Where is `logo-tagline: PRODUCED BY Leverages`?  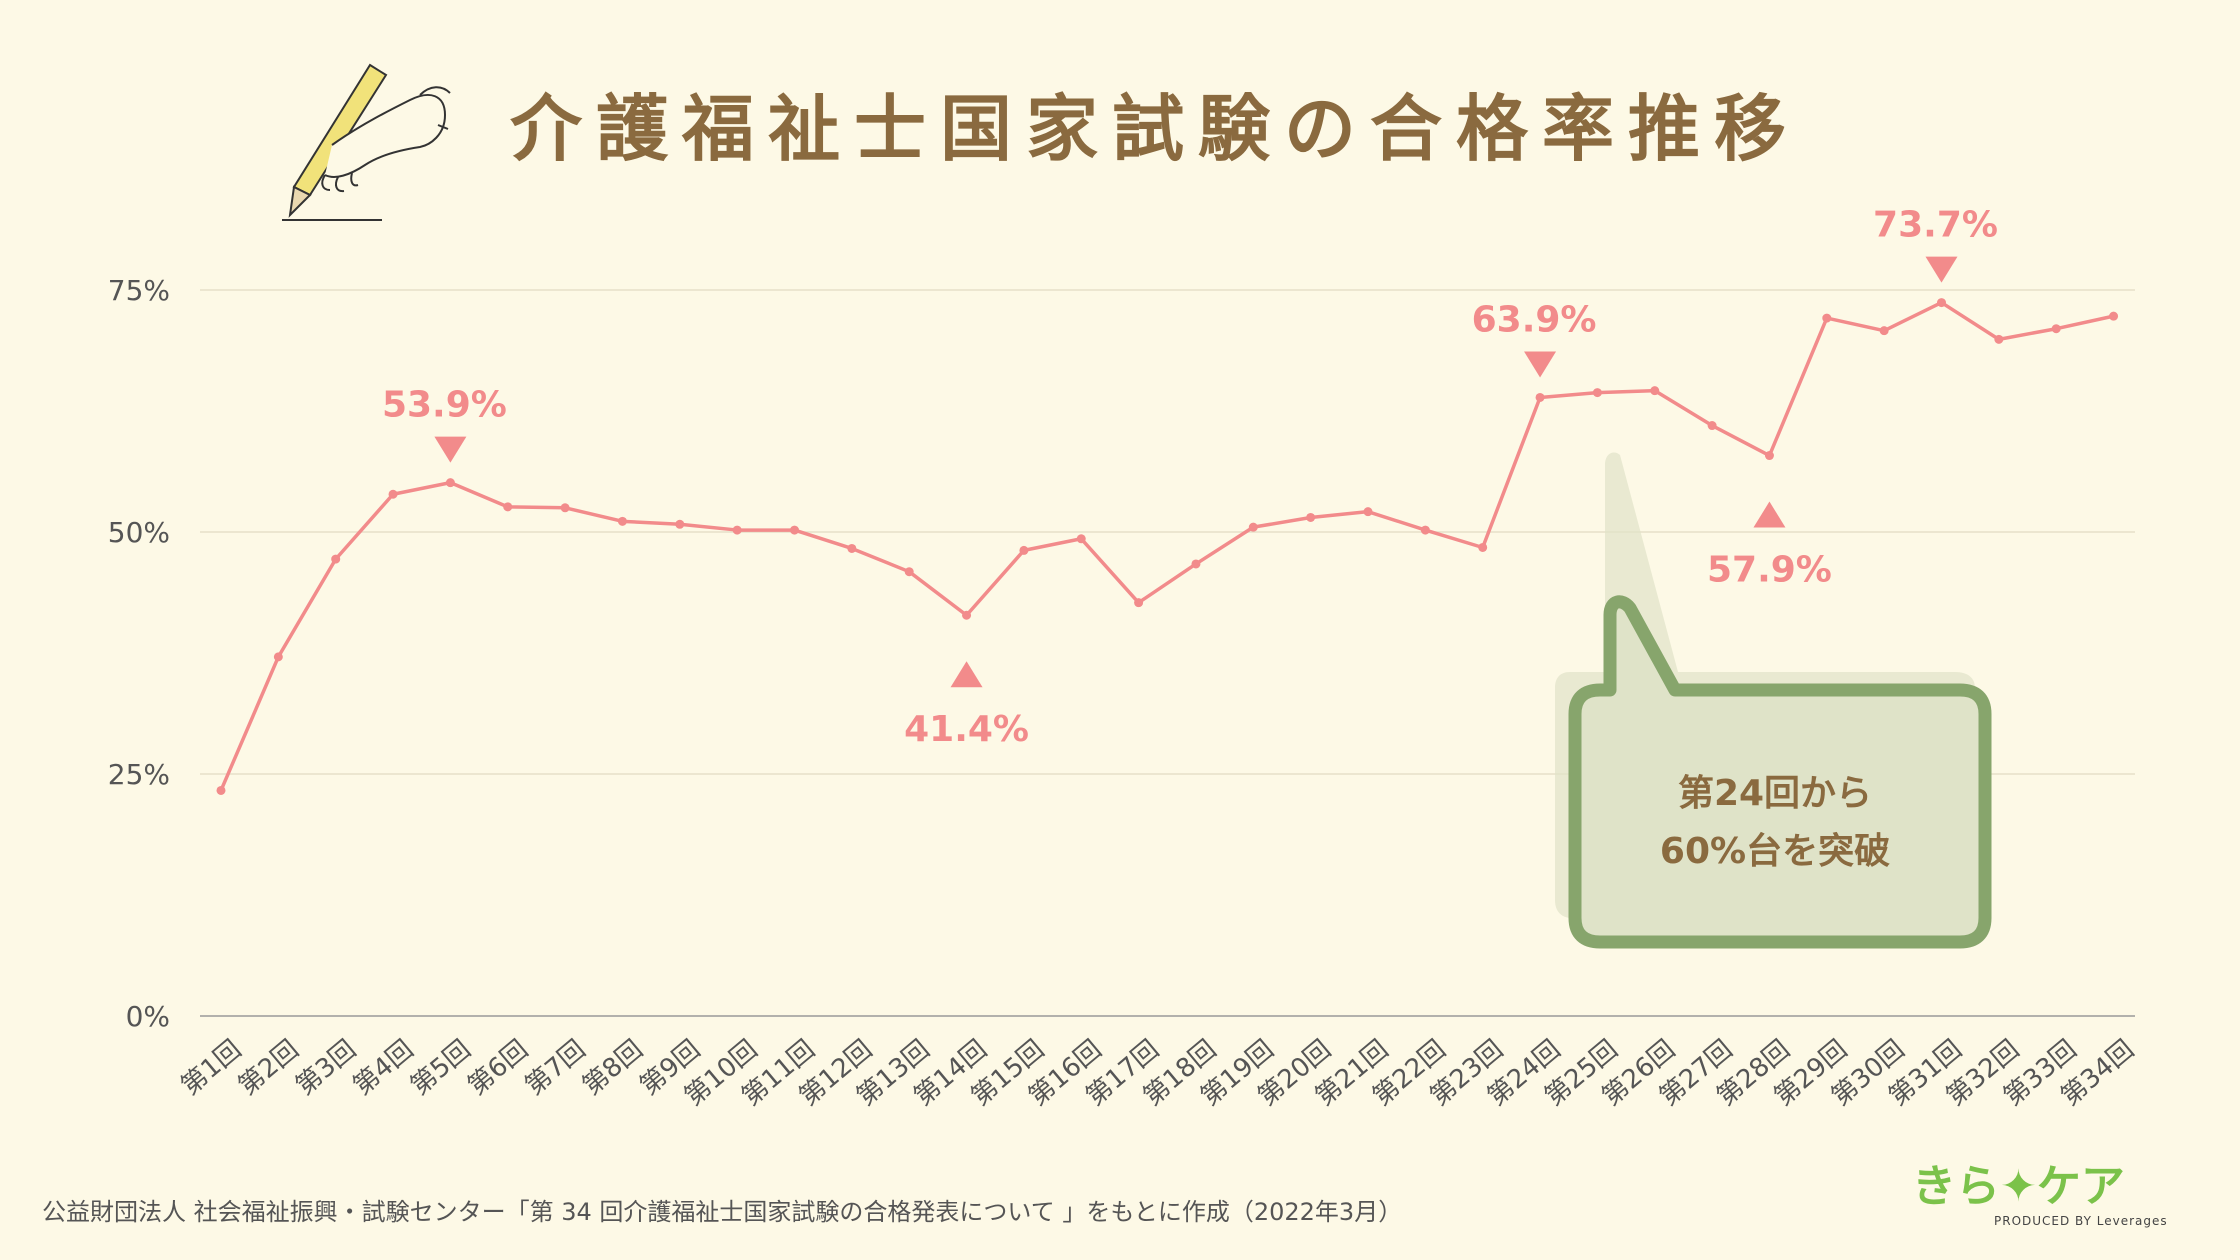
logo-tagline: PRODUCED BY Leverages is located at coordinates (2081, 1221).